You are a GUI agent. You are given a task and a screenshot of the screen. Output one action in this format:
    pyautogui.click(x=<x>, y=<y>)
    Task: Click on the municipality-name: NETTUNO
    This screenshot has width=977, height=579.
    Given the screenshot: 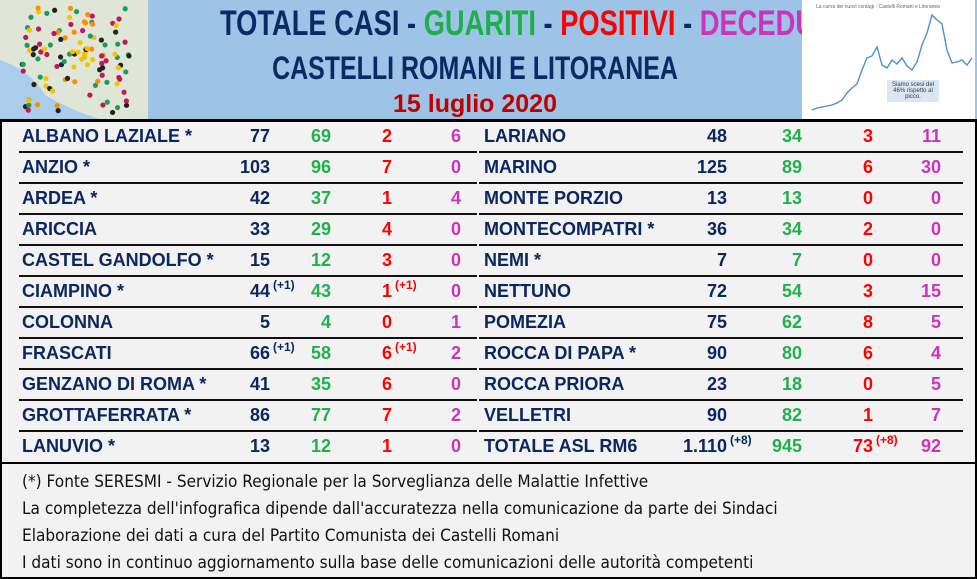 What is the action you would take?
    pyautogui.click(x=527, y=291)
    